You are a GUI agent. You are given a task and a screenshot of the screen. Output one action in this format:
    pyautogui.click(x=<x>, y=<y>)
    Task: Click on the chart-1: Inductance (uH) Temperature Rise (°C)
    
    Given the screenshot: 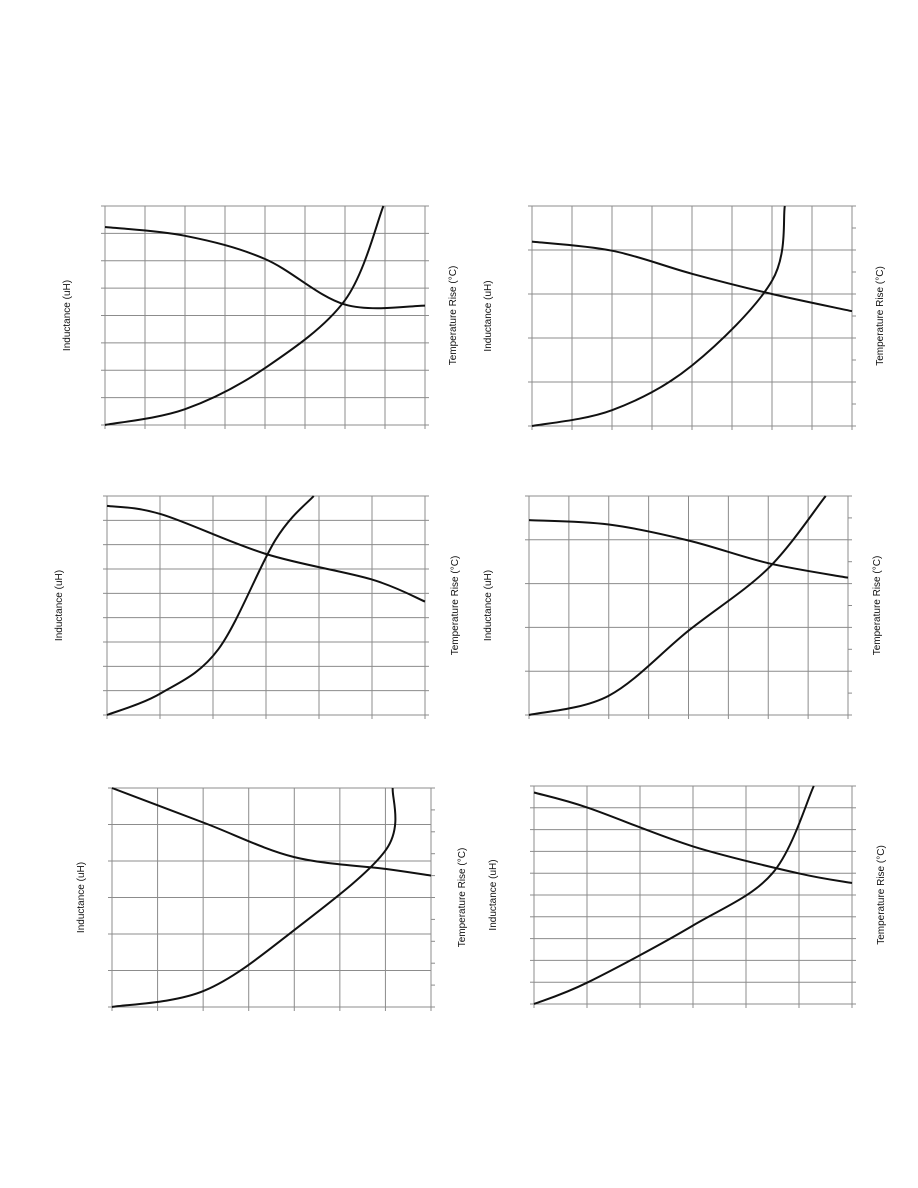 What is the action you would take?
    pyautogui.click(x=260, y=317)
    